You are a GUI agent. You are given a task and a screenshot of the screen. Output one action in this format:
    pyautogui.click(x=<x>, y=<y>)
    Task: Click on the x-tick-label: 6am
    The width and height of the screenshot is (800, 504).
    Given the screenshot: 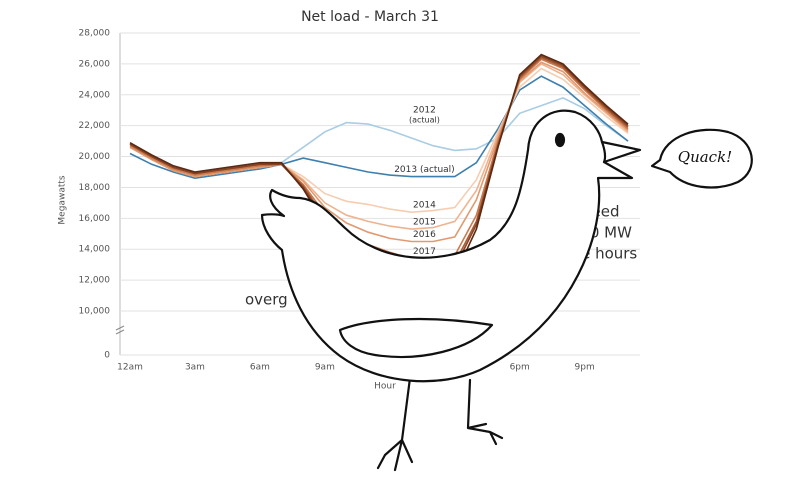 What is the action you would take?
    pyautogui.click(x=260, y=368)
    